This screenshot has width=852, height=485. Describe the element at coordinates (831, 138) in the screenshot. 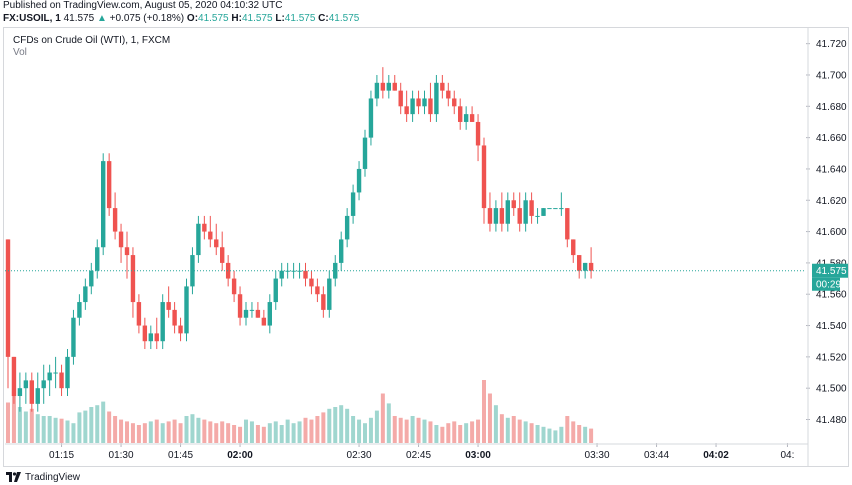

I see `y-tick-label: 41.660` at that location.